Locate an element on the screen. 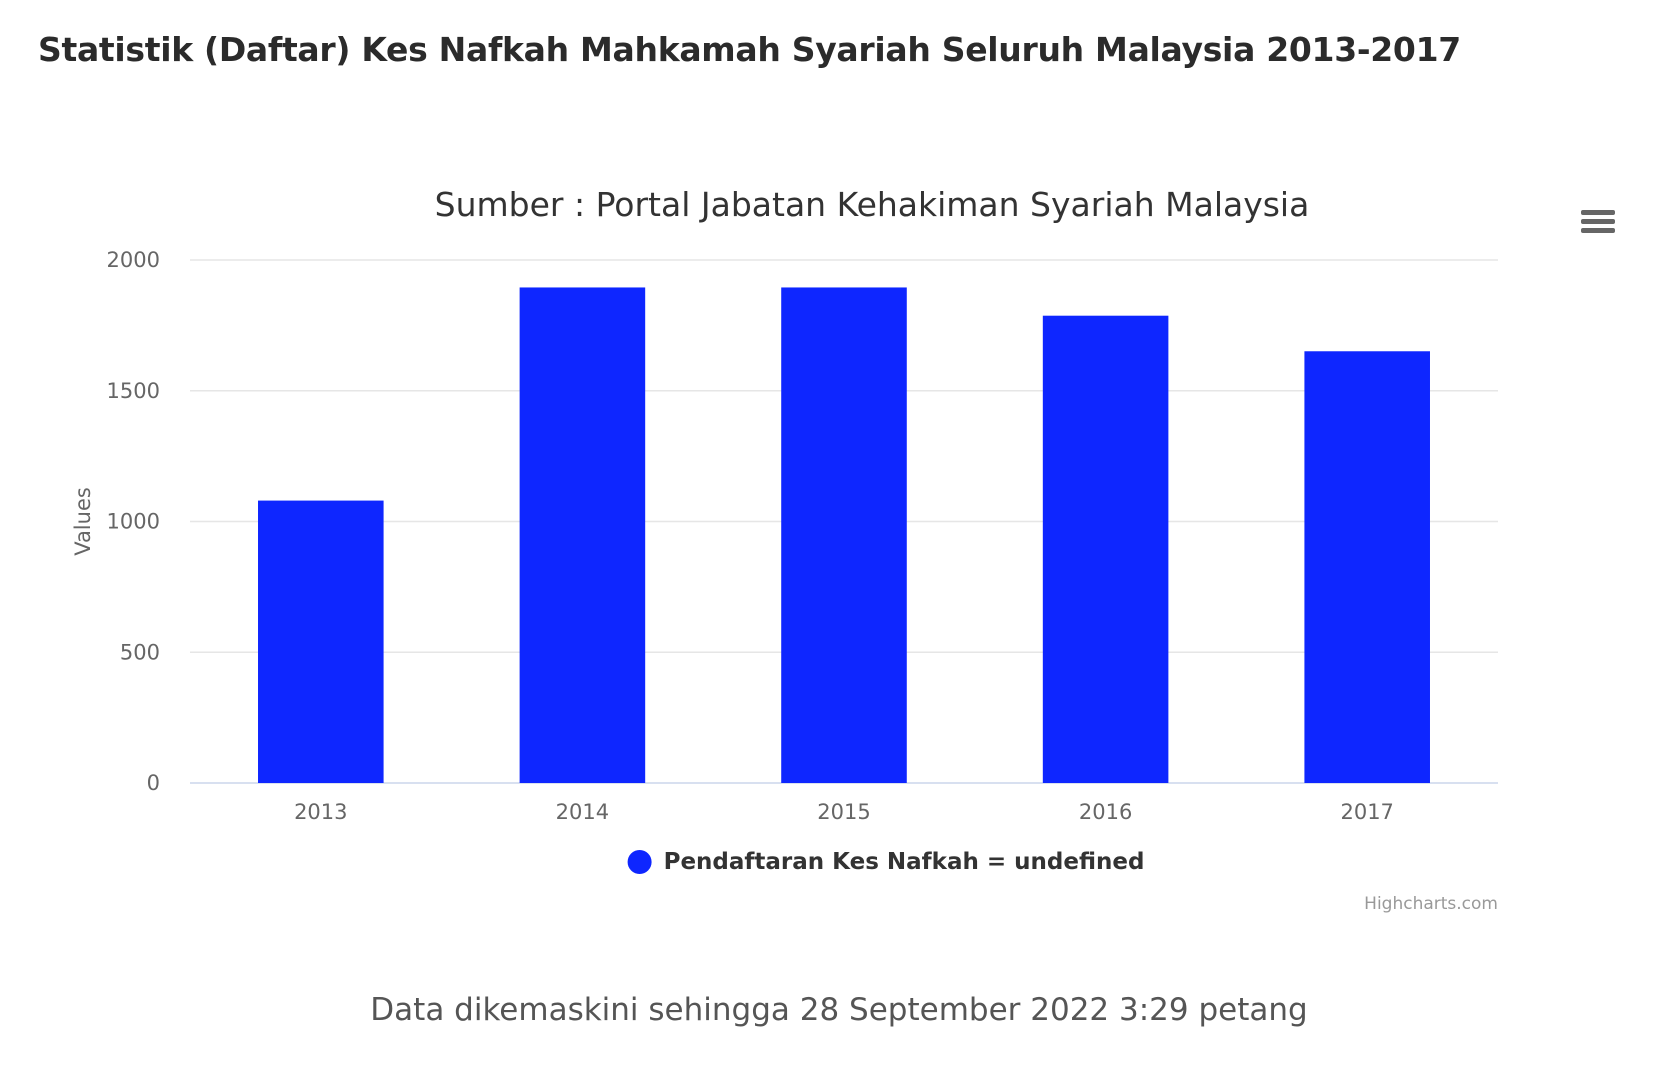 The height and width of the screenshot is (1082, 1678). x-tick-label: 2014 is located at coordinates (582, 812).